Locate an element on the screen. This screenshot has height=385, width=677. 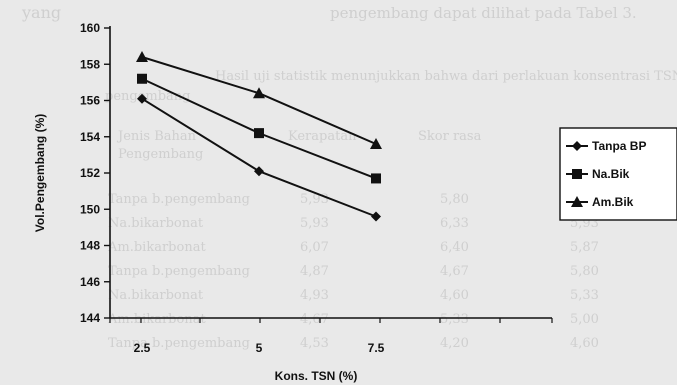
bg-row-right: 5,80 is located at coordinates (584, 271).